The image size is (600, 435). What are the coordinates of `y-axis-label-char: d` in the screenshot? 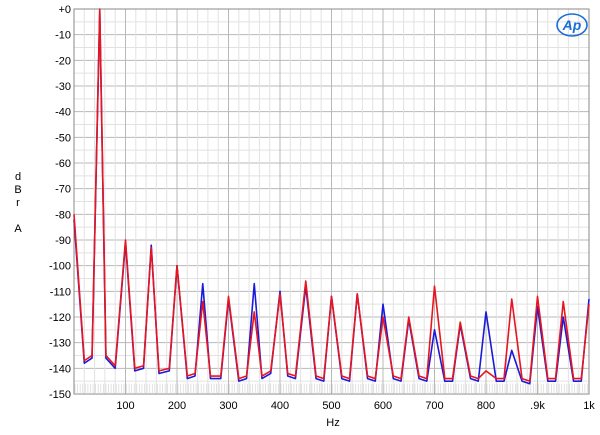 It's located at (18, 177).